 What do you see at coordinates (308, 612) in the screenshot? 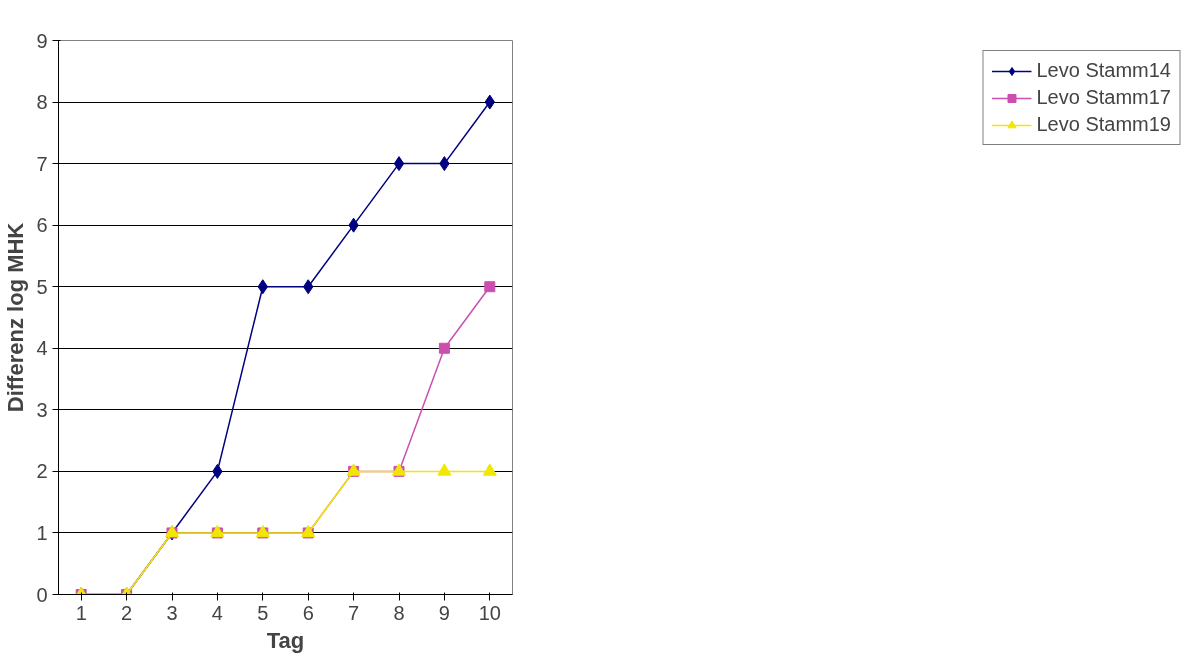
I see `x-tick-label: 6` at bounding box center [308, 612].